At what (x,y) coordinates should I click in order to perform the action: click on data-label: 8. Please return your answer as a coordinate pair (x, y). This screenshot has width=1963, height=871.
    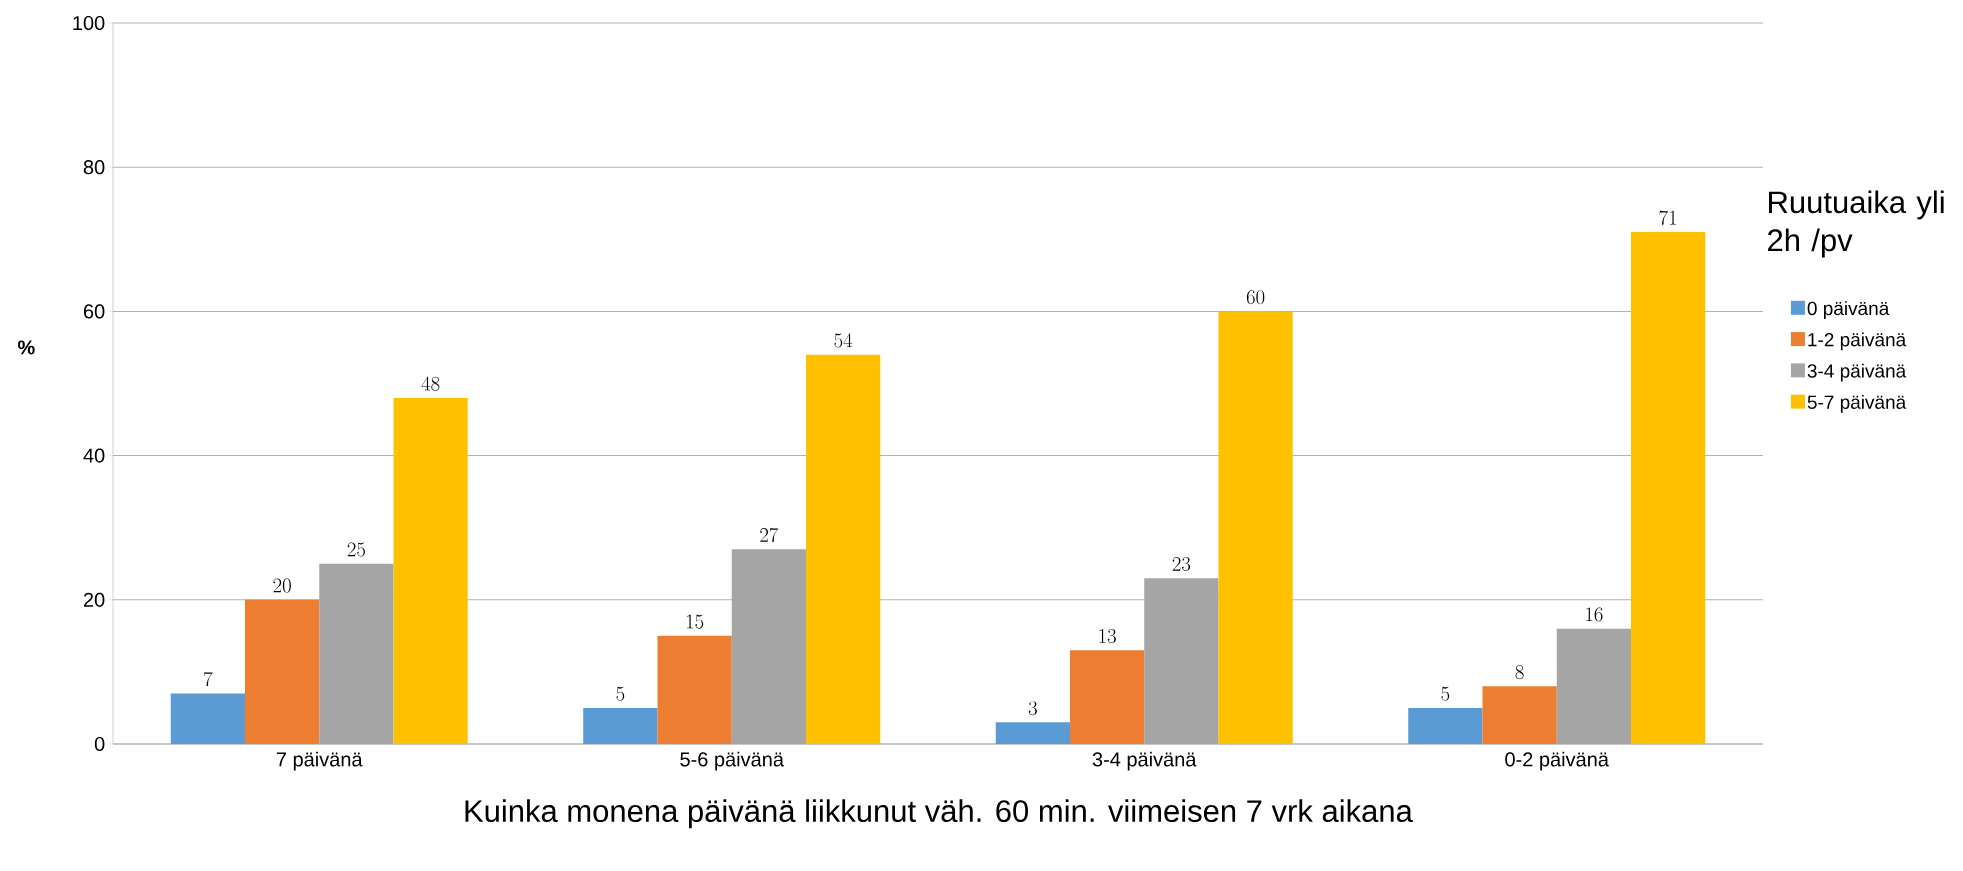
    Looking at the image, I should click on (1519, 672).